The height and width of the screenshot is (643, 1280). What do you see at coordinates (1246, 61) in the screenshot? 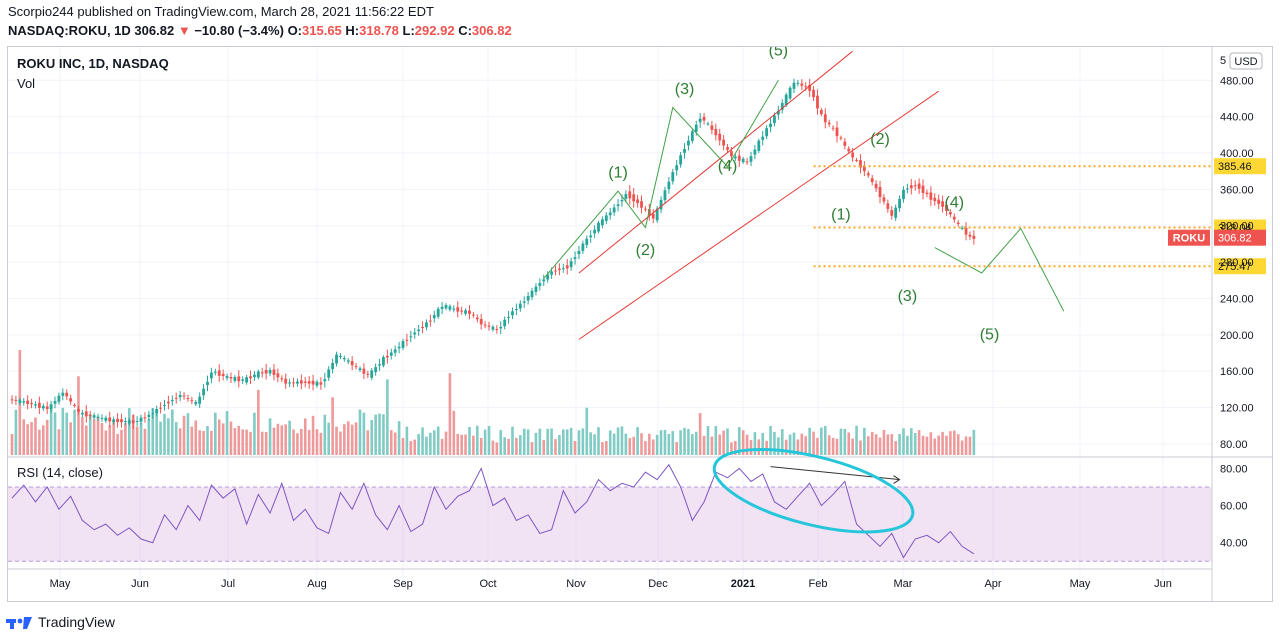
I see `currency-button` at bounding box center [1246, 61].